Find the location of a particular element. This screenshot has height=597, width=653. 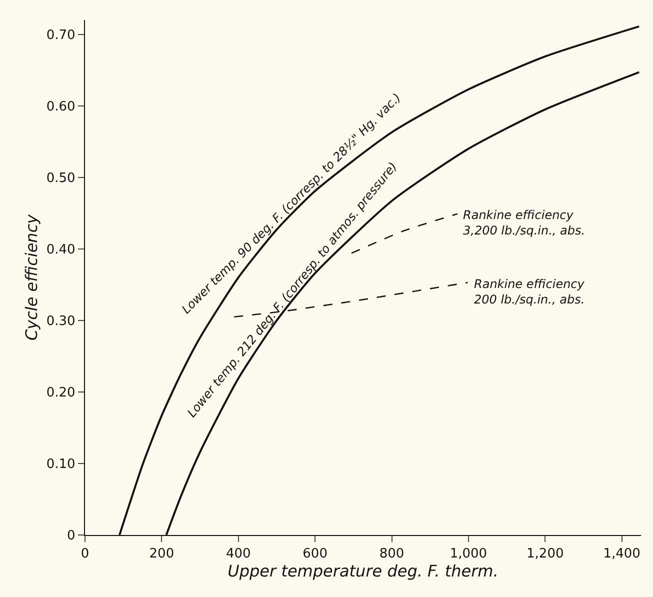

x-tick-label: 800 is located at coordinates (391, 554).